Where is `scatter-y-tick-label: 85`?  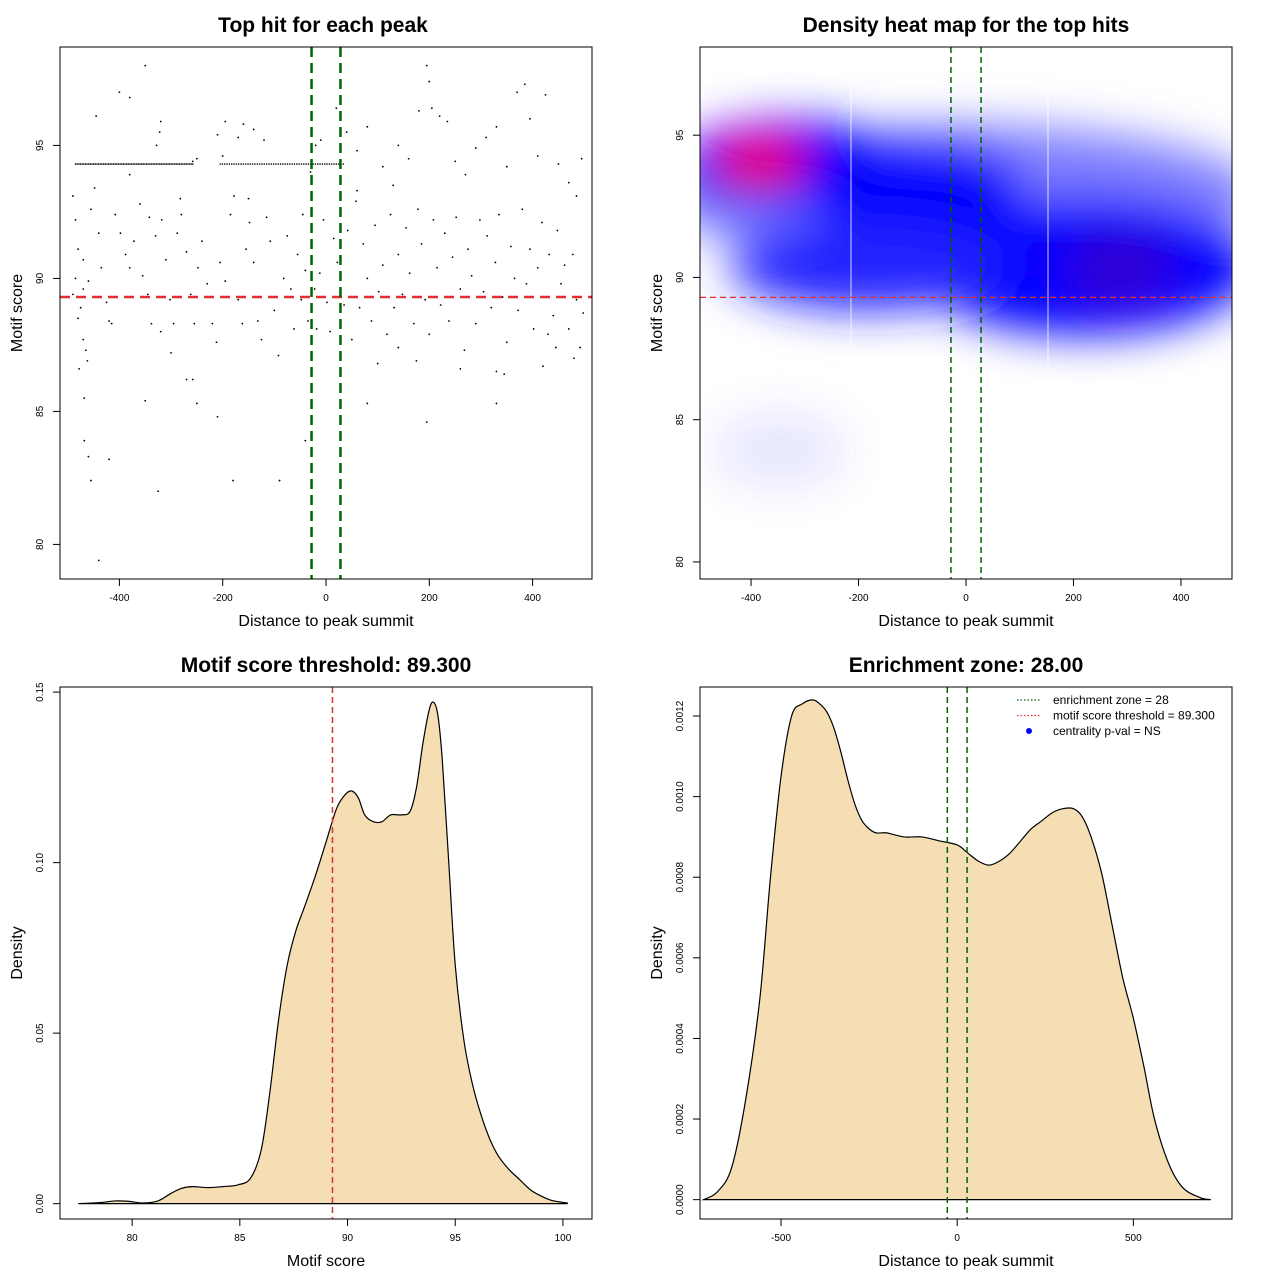 scatter-y-tick-label: 85 is located at coordinates (40, 411).